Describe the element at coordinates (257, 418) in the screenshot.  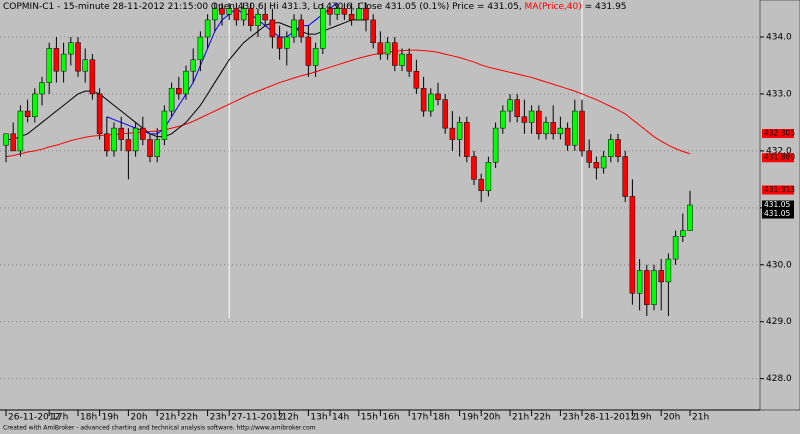
I see `x-tick-label: 27-11-2012` at that location.